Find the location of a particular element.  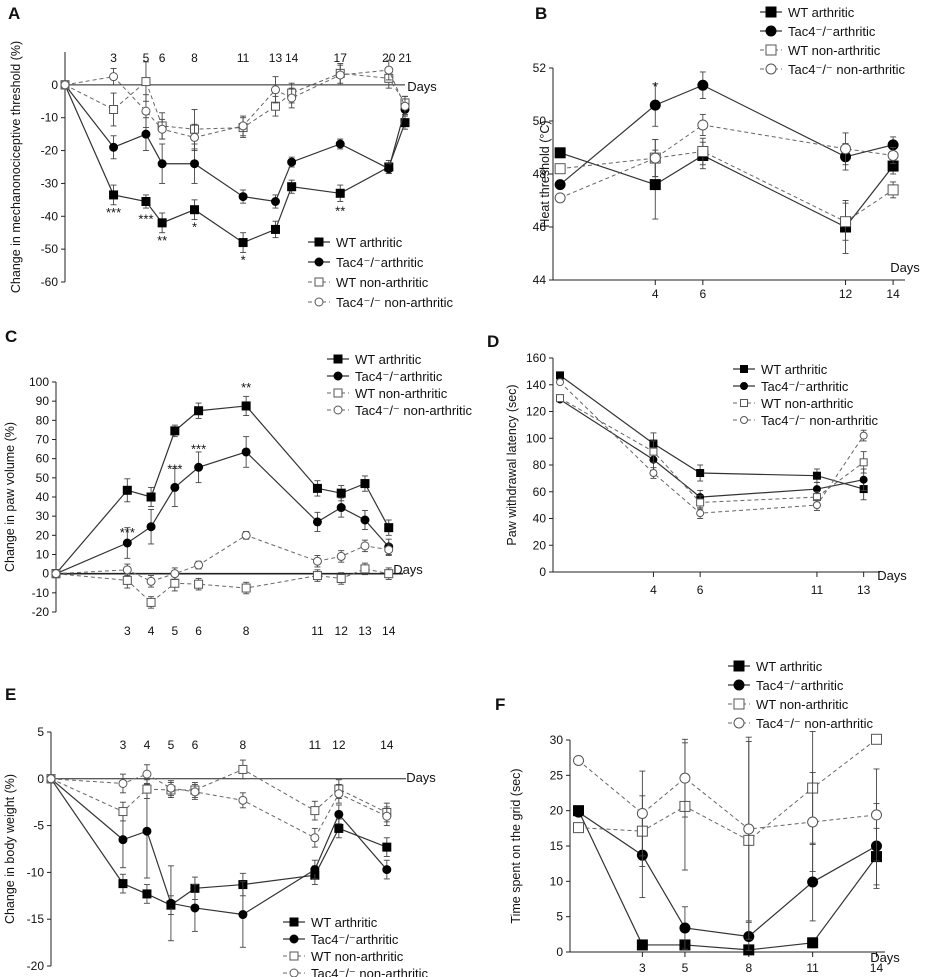

y-tick-label: 60 is located at coordinates (540, 492).